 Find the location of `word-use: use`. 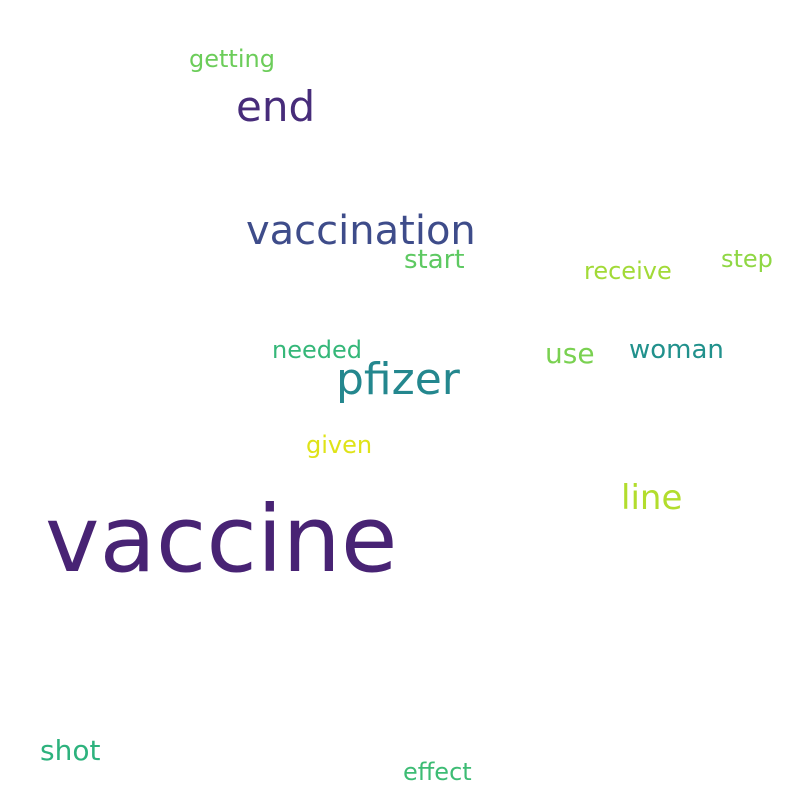

word-use: use is located at coordinates (570, 353).